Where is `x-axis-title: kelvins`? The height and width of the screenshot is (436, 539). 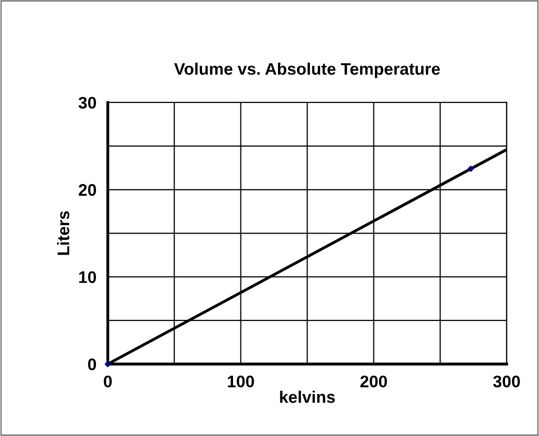
x-axis-title: kelvins is located at coordinates (307, 396).